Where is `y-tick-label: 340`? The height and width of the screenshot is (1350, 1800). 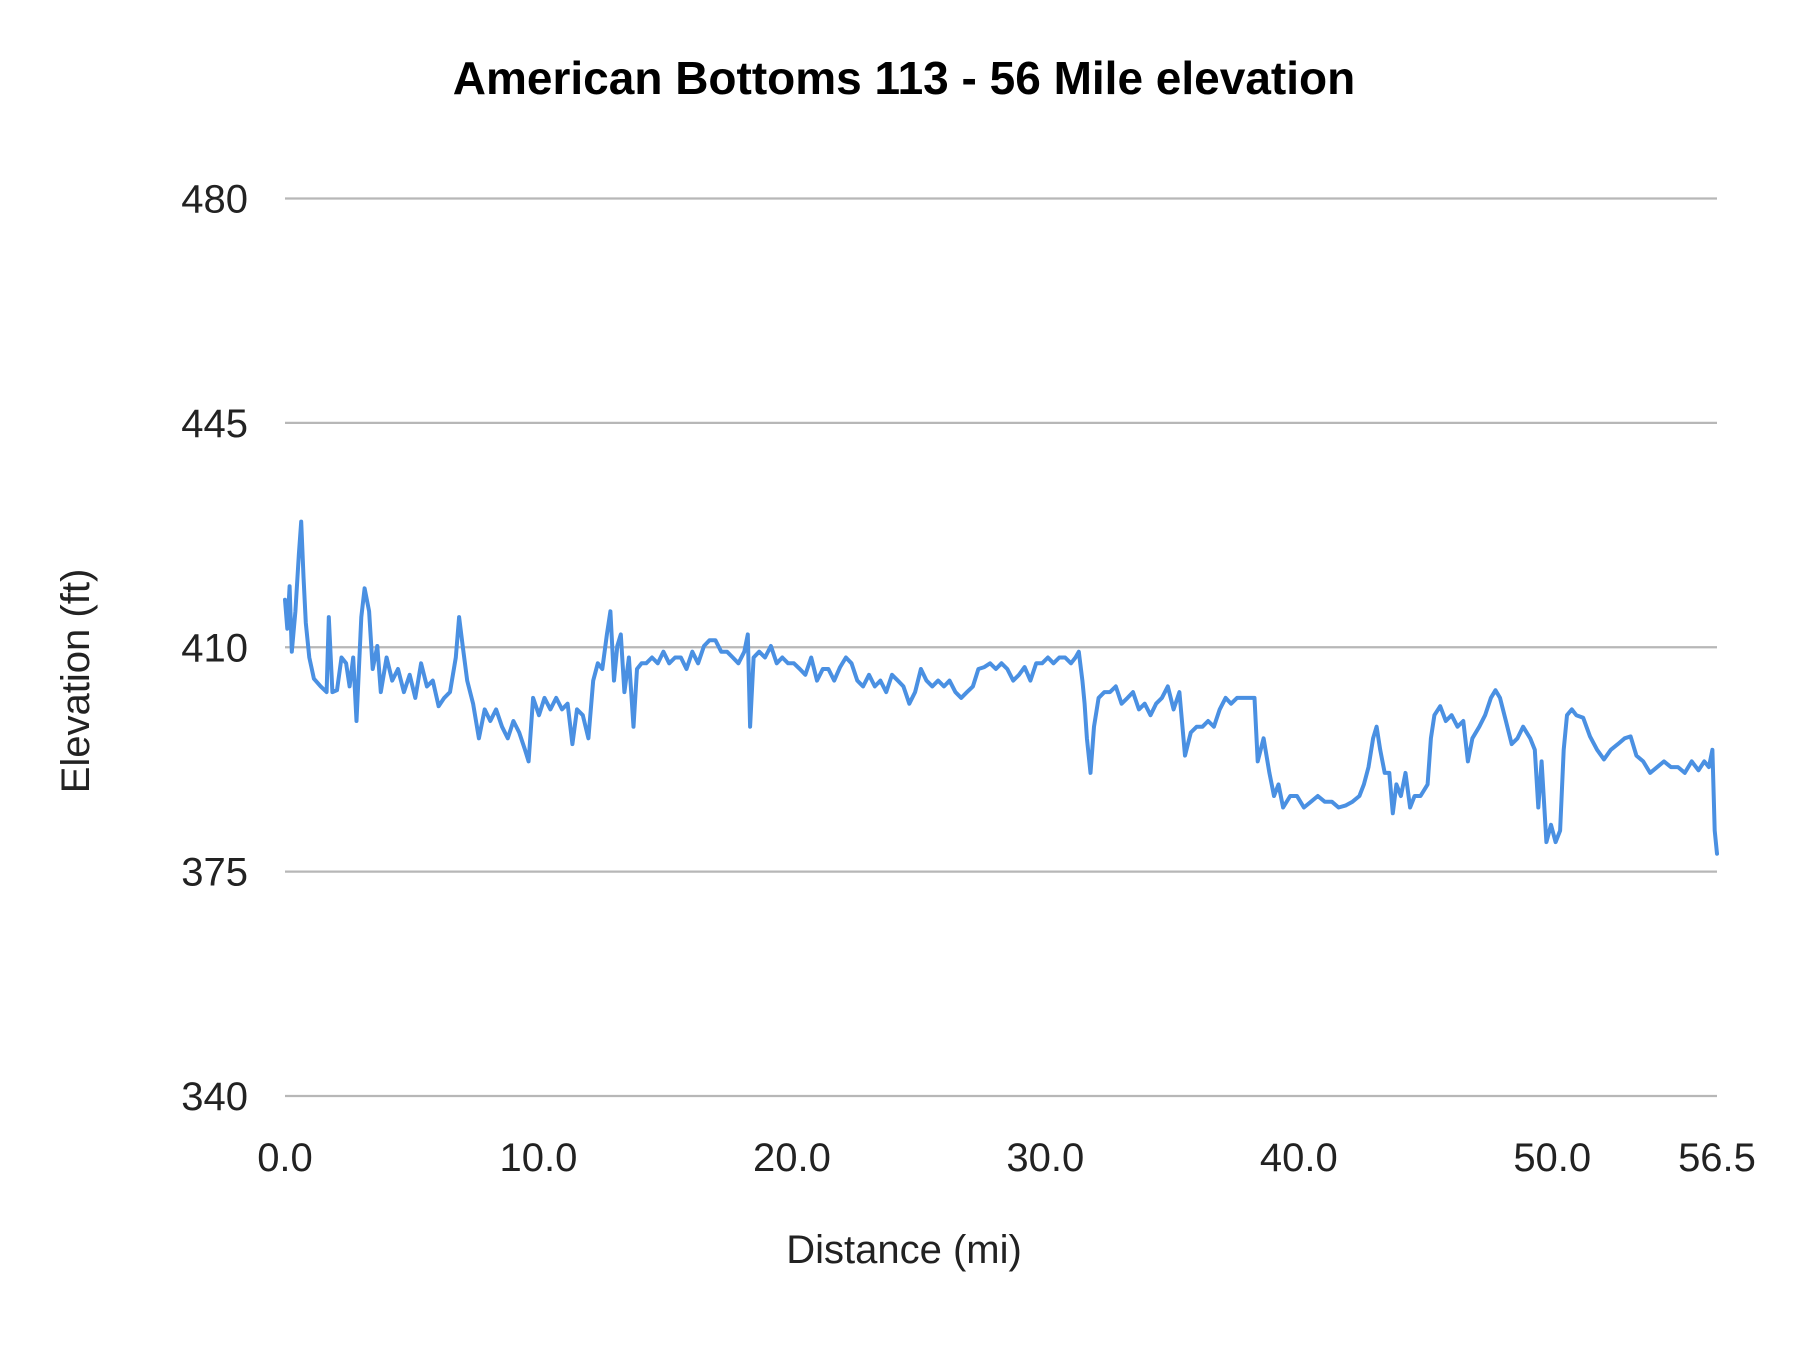
y-tick-label: 340 is located at coordinates (214, 1097).